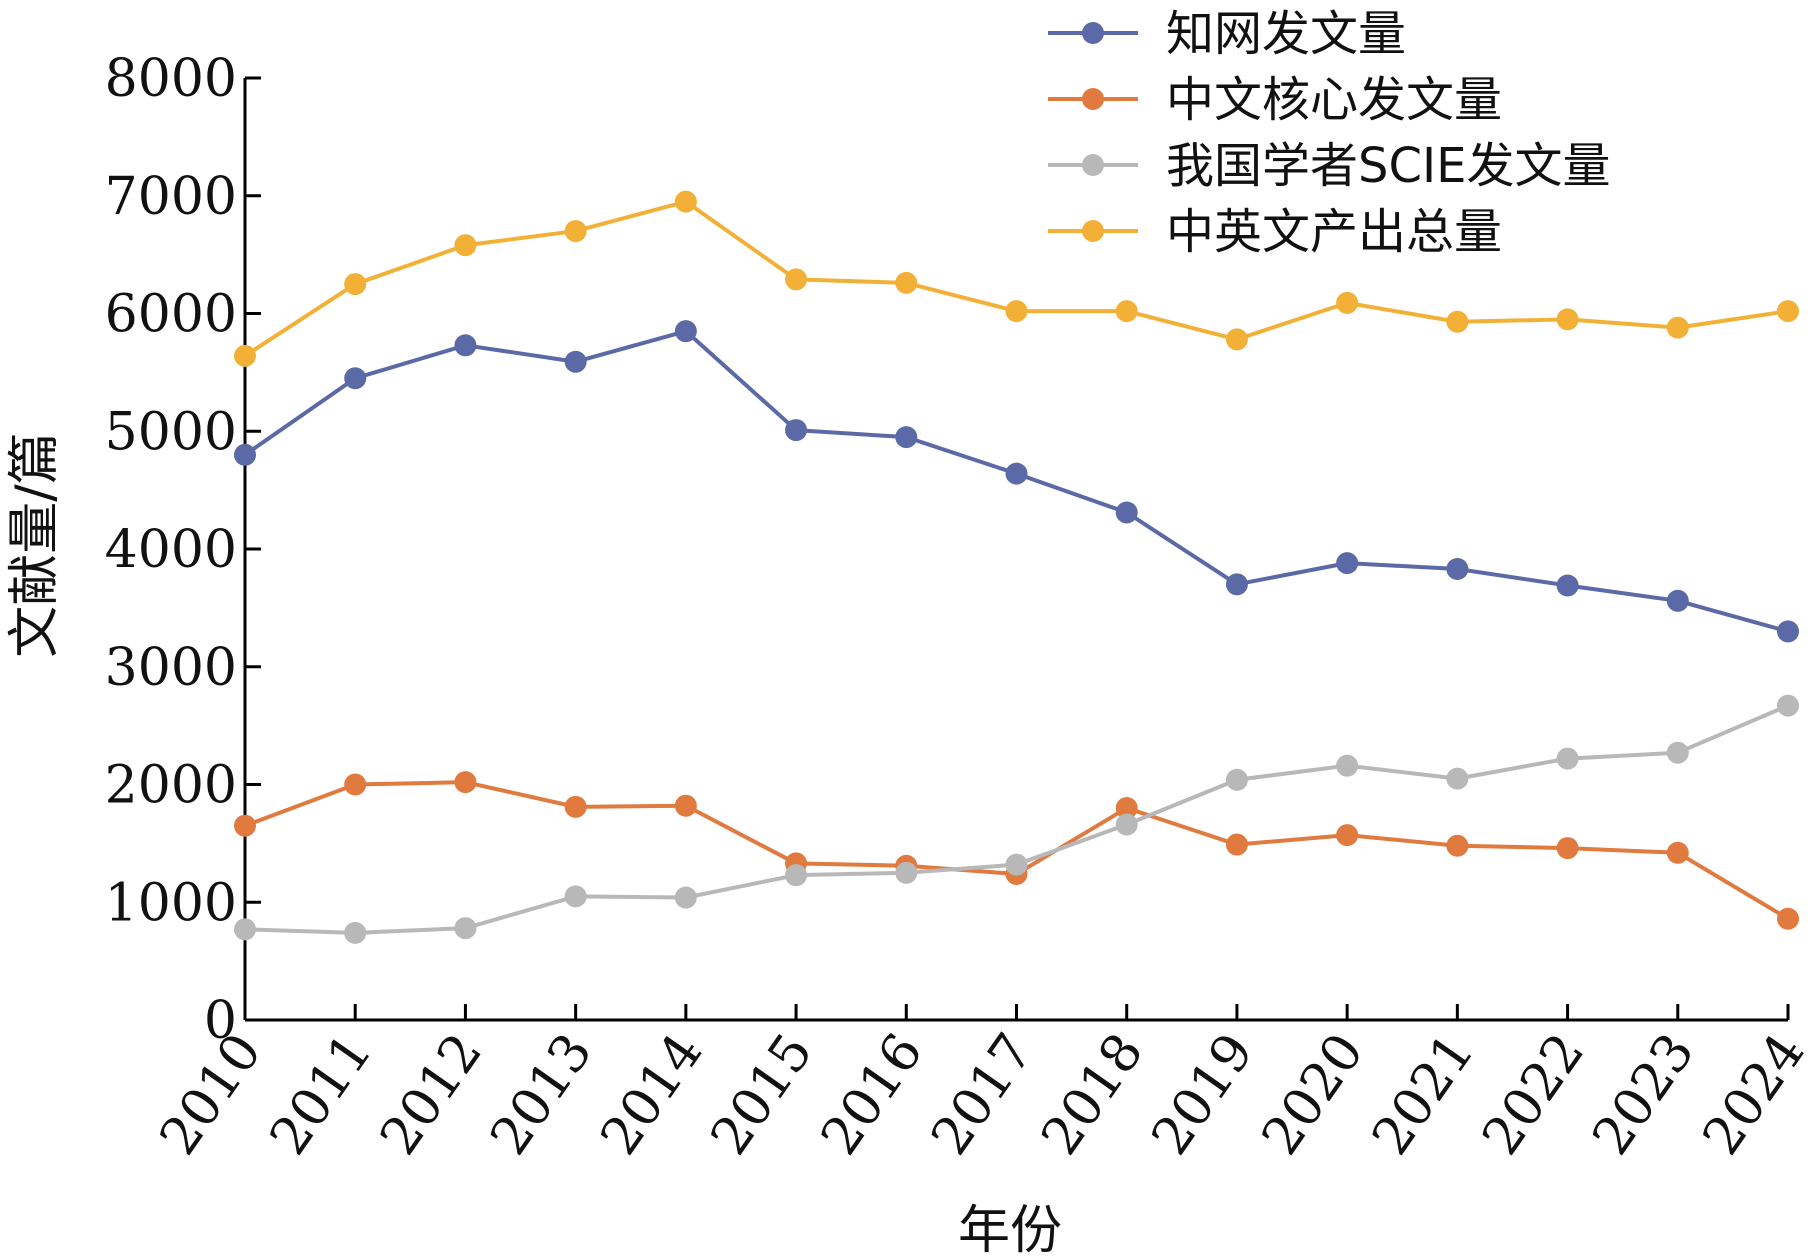  Describe the element at coordinates (431, 1094) in the screenshot. I see `x-tick-label: 2012` at that location.